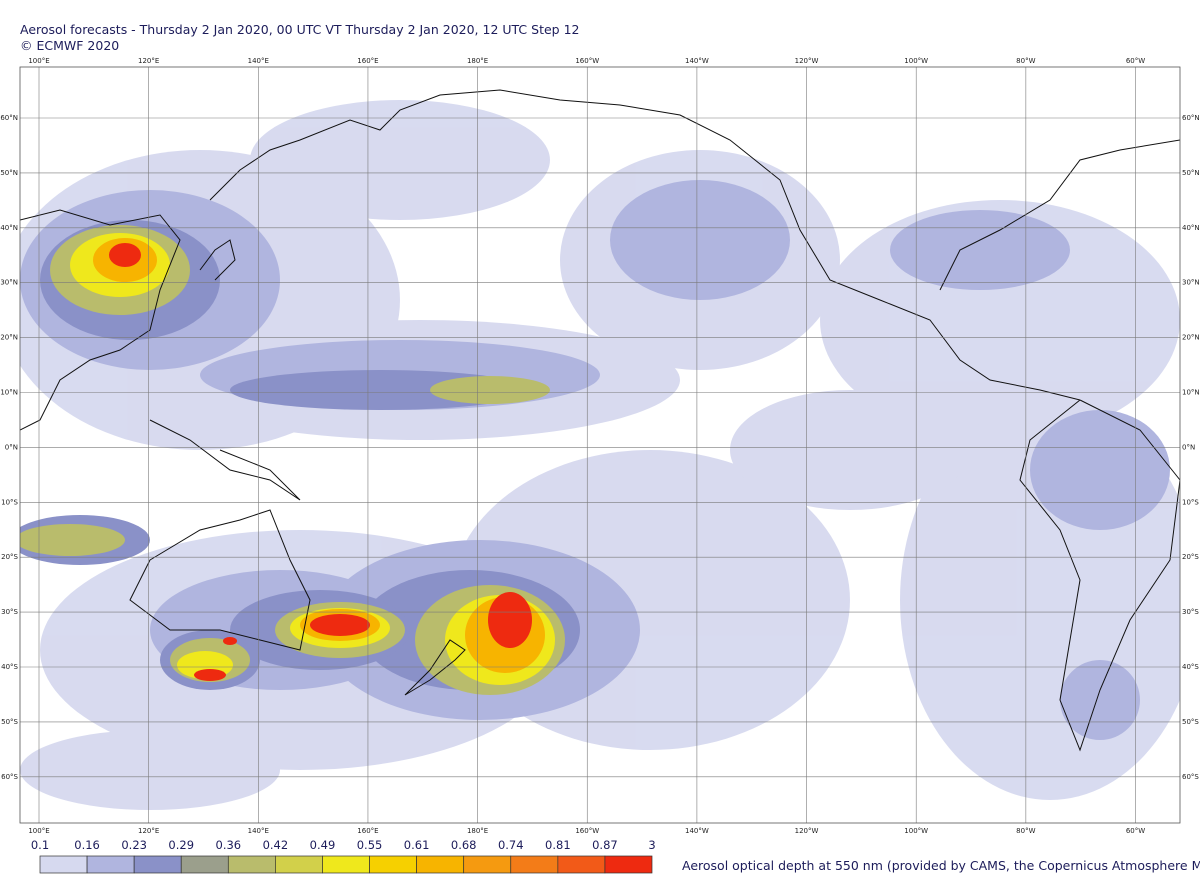 This screenshot has height=886, width=1200. Describe the element at coordinates (370, 845) in the screenshot. I see `legend-level: 0.55` at that location.